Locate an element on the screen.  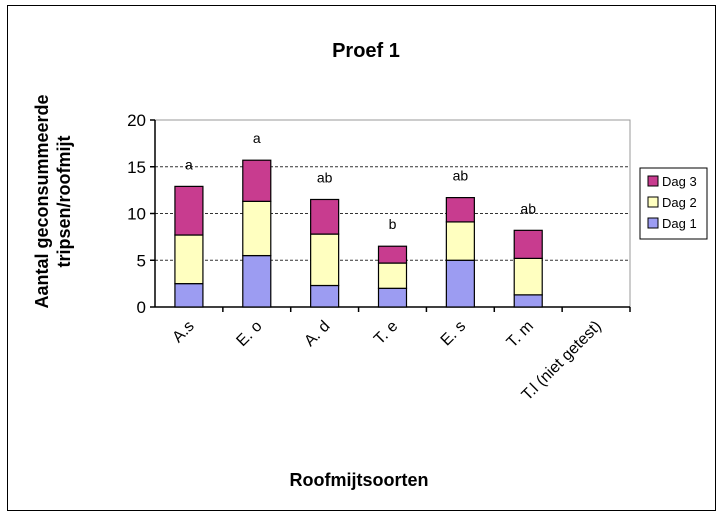
y-tick-label: 15 is located at coordinates (136, 167).